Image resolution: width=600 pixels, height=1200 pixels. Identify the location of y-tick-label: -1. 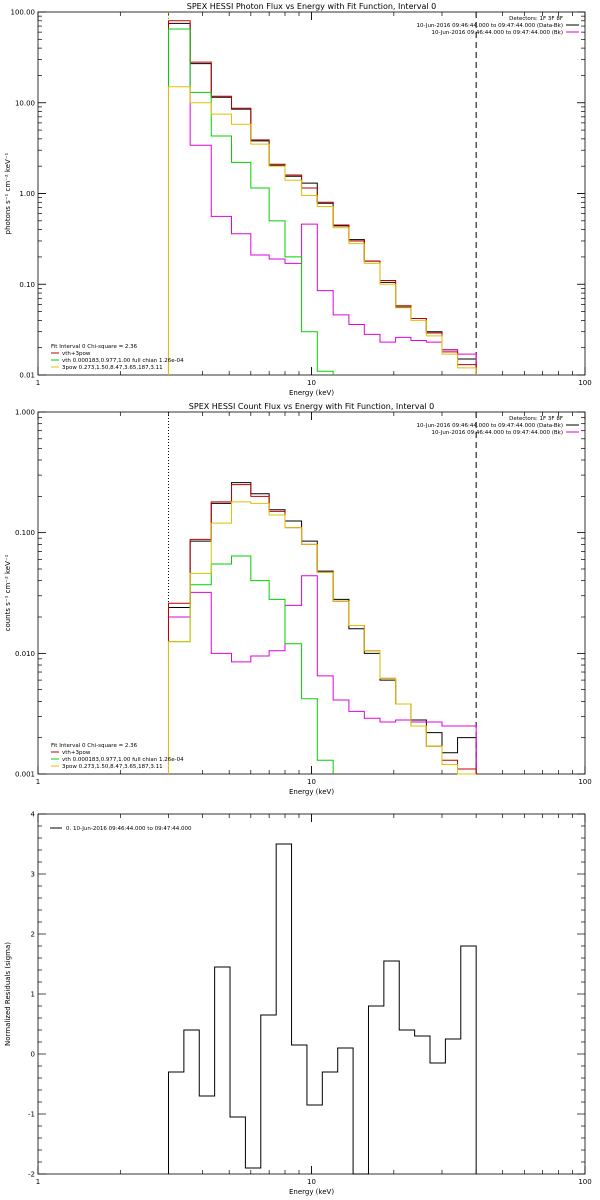
(31, 1115).